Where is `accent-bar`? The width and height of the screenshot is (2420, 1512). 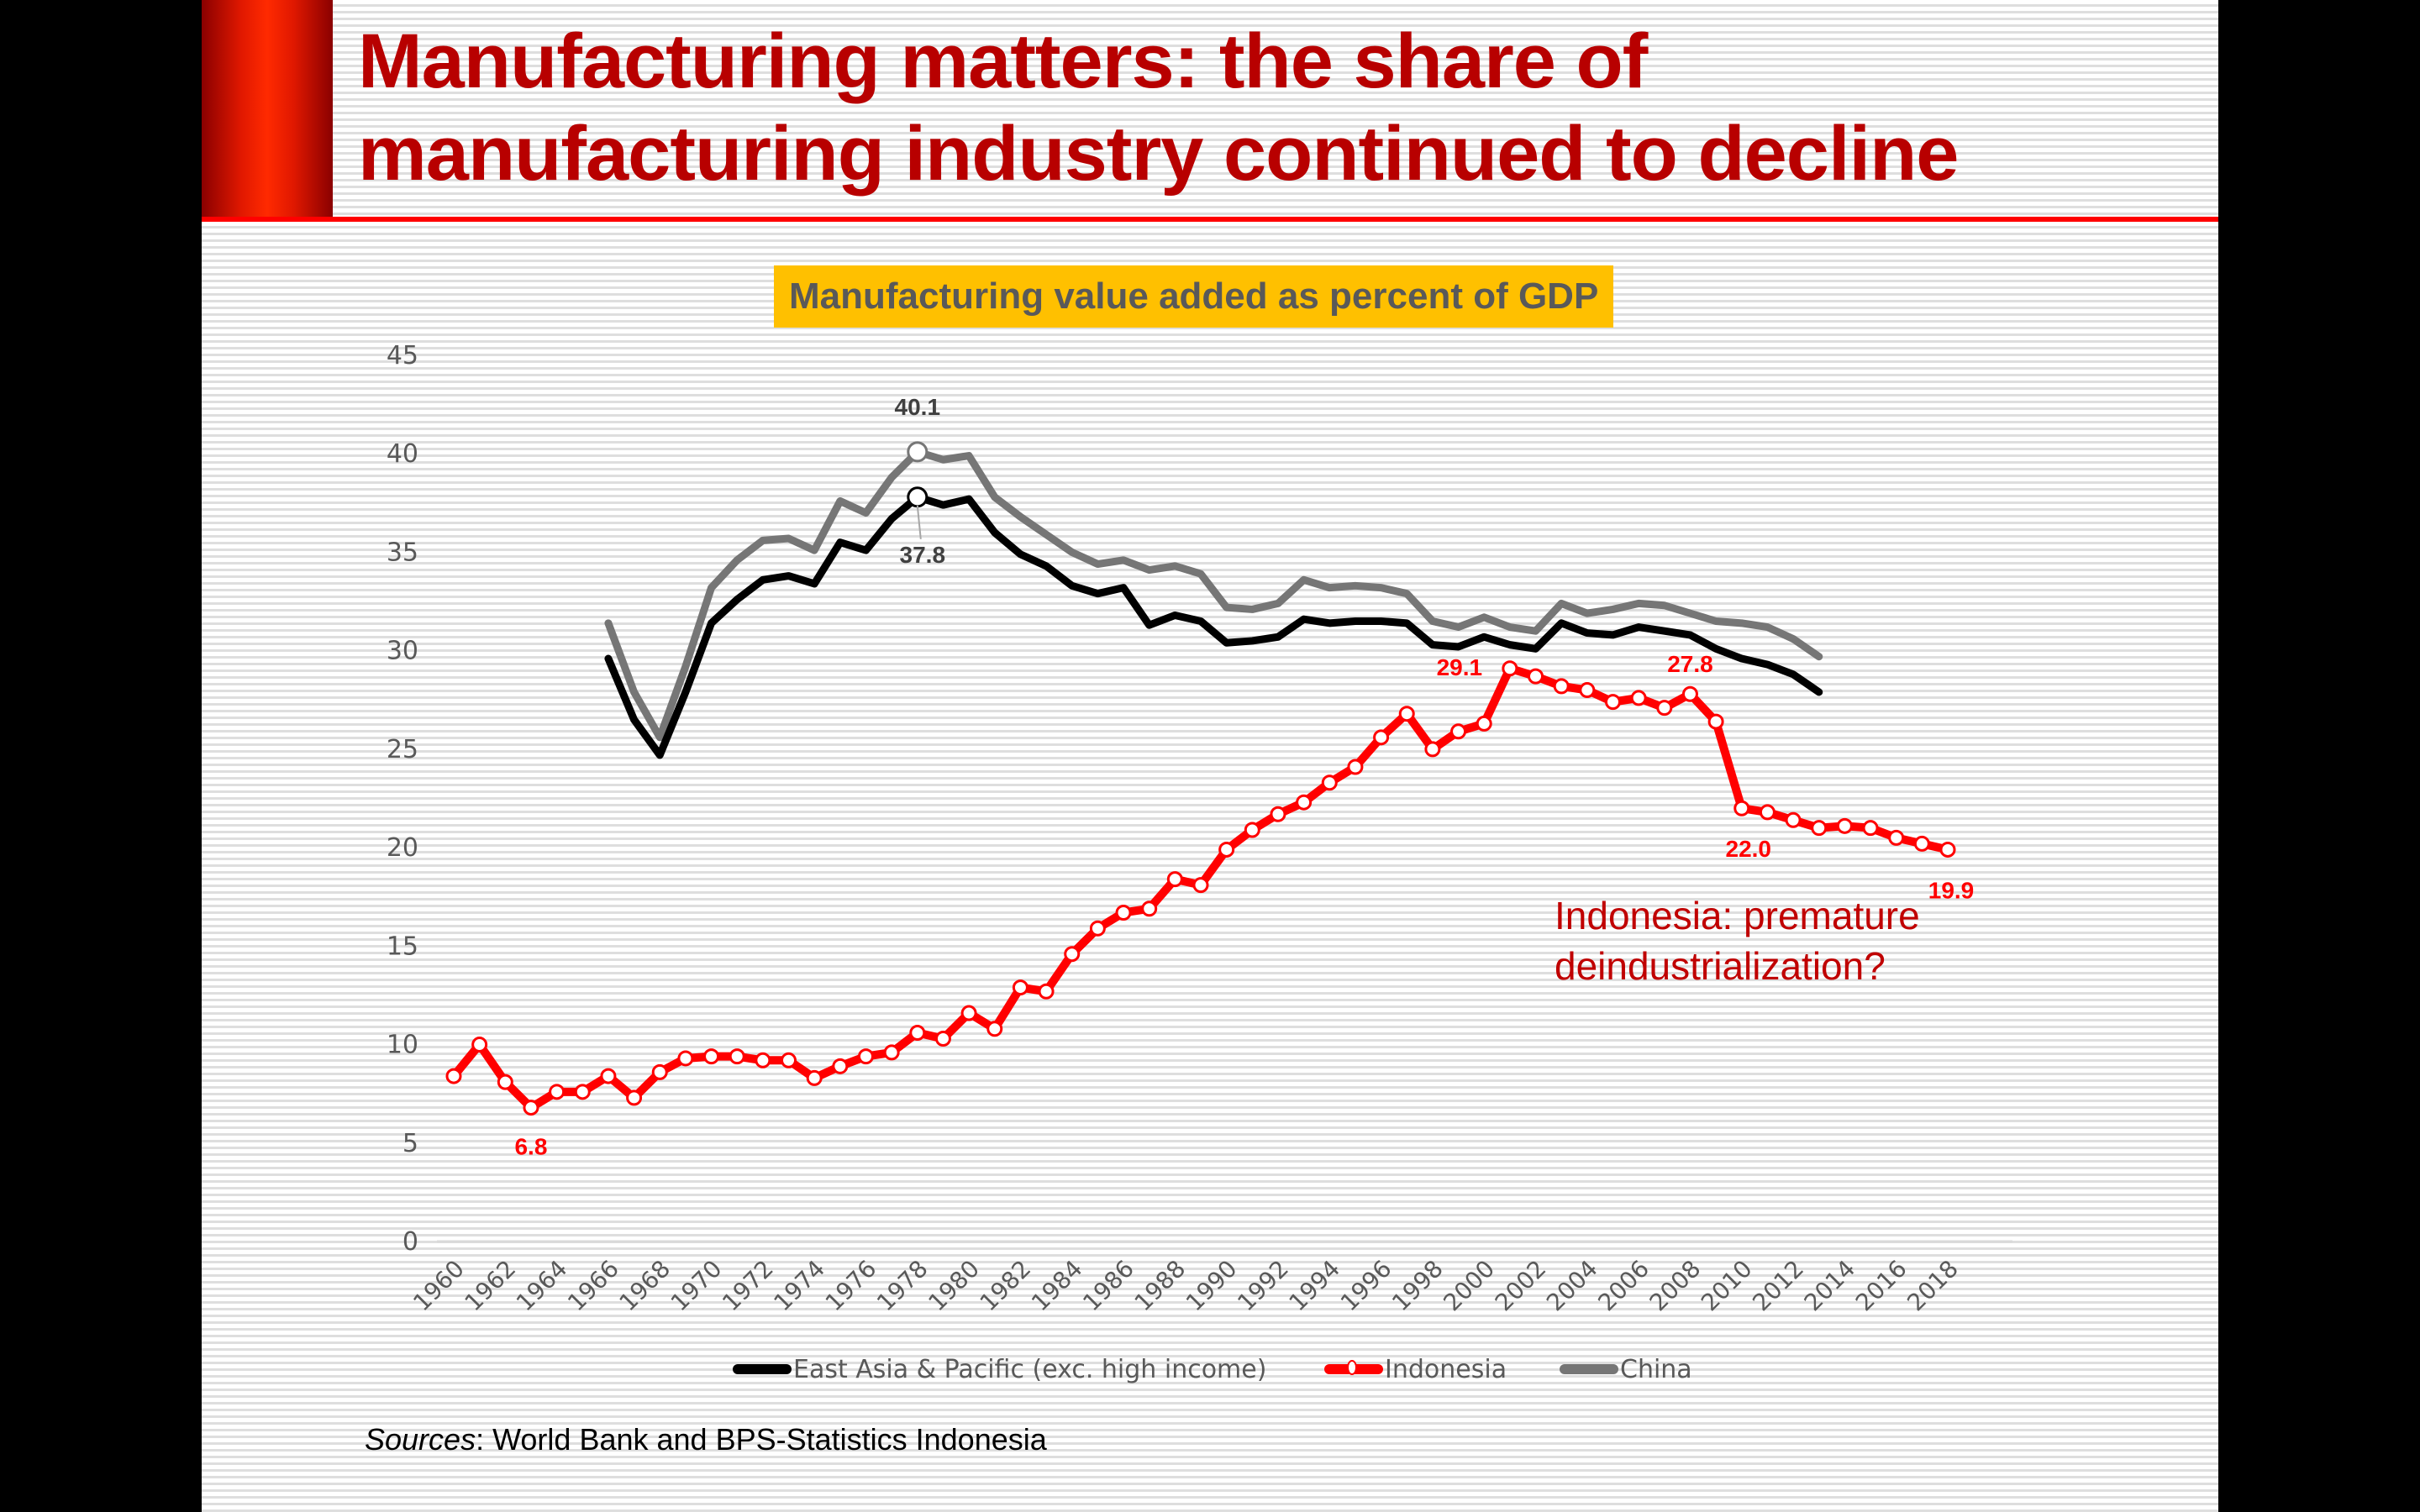
accent-bar is located at coordinates (268, 108).